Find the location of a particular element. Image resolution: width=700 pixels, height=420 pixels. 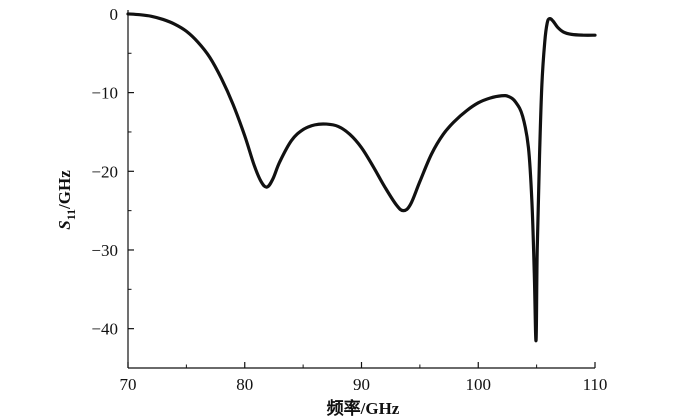

y-axis-unit: /GHz is located at coordinates (64, 190).